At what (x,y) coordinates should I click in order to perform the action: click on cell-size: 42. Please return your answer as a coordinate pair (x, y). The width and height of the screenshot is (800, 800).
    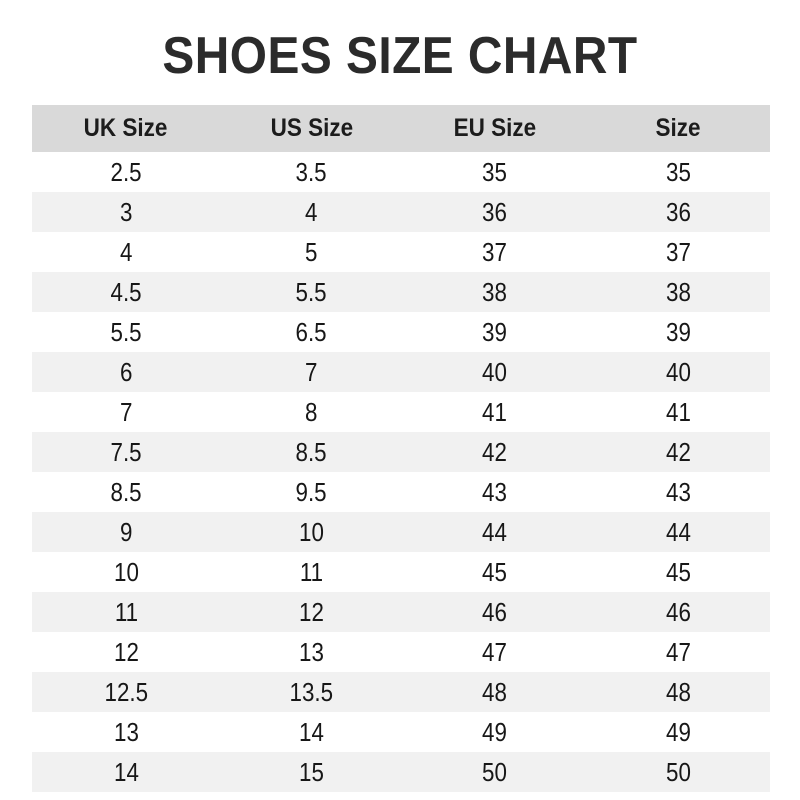
    Looking at the image, I should click on (678, 452).